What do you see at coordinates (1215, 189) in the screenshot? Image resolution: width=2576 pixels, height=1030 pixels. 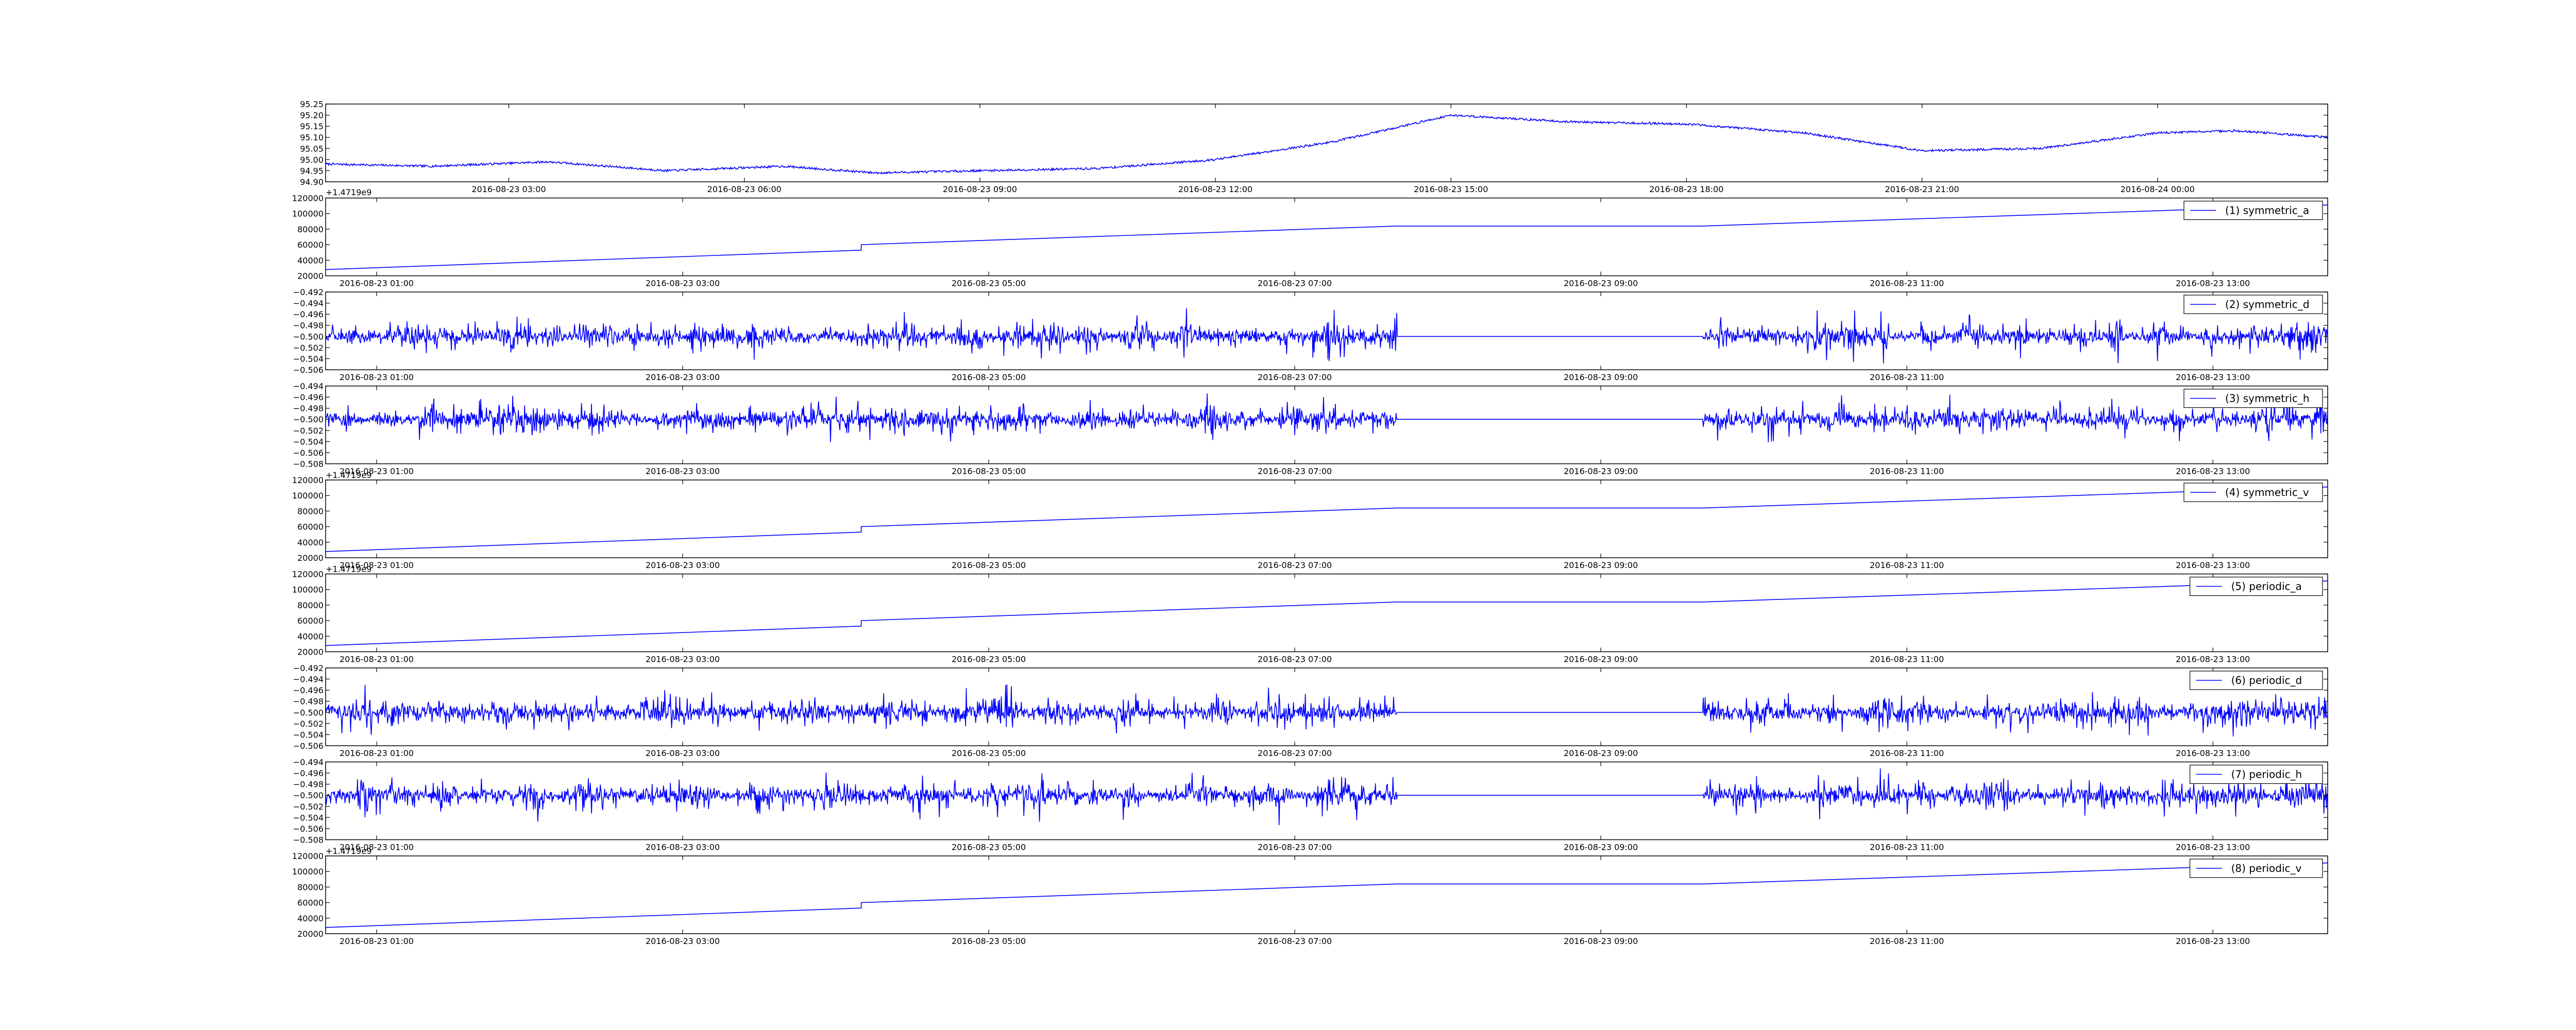 I see `x-tick-label: 2016-08-23 12:00` at bounding box center [1215, 189].